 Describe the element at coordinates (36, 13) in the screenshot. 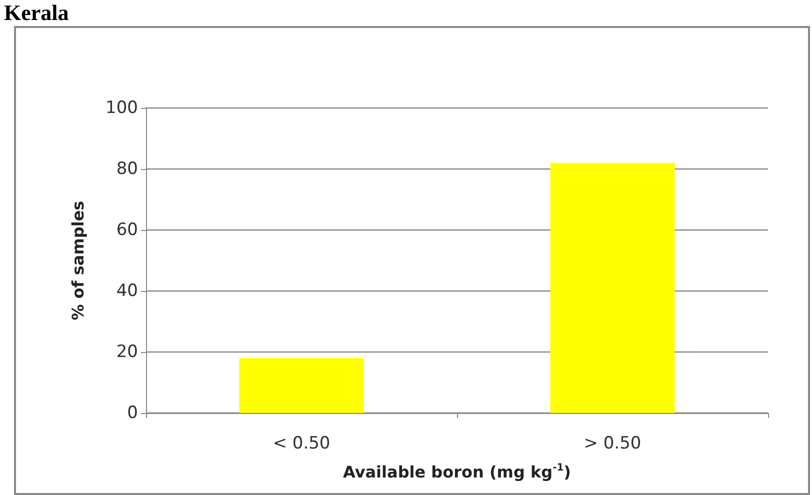

I see `chart-title: Kerala` at that location.